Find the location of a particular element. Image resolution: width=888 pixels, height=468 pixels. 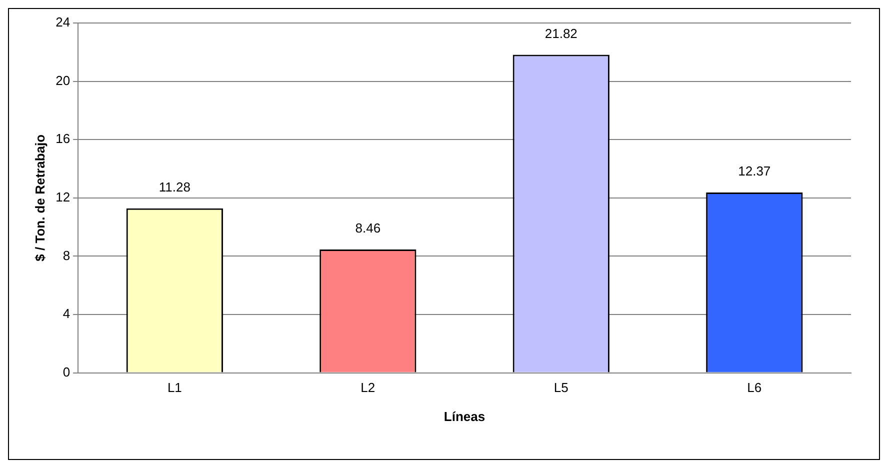

y-axis-title: $ / Ton. de Retrabajo is located at coordinates (40, 198).